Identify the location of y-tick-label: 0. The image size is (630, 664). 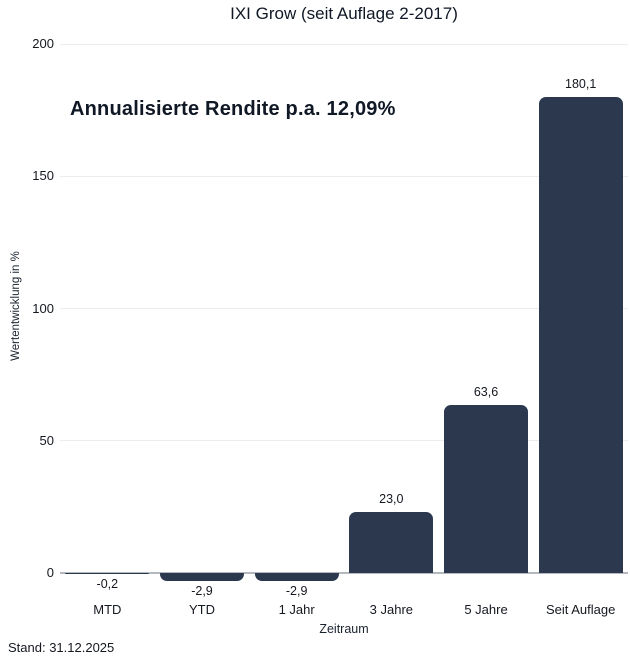
(50, 572).